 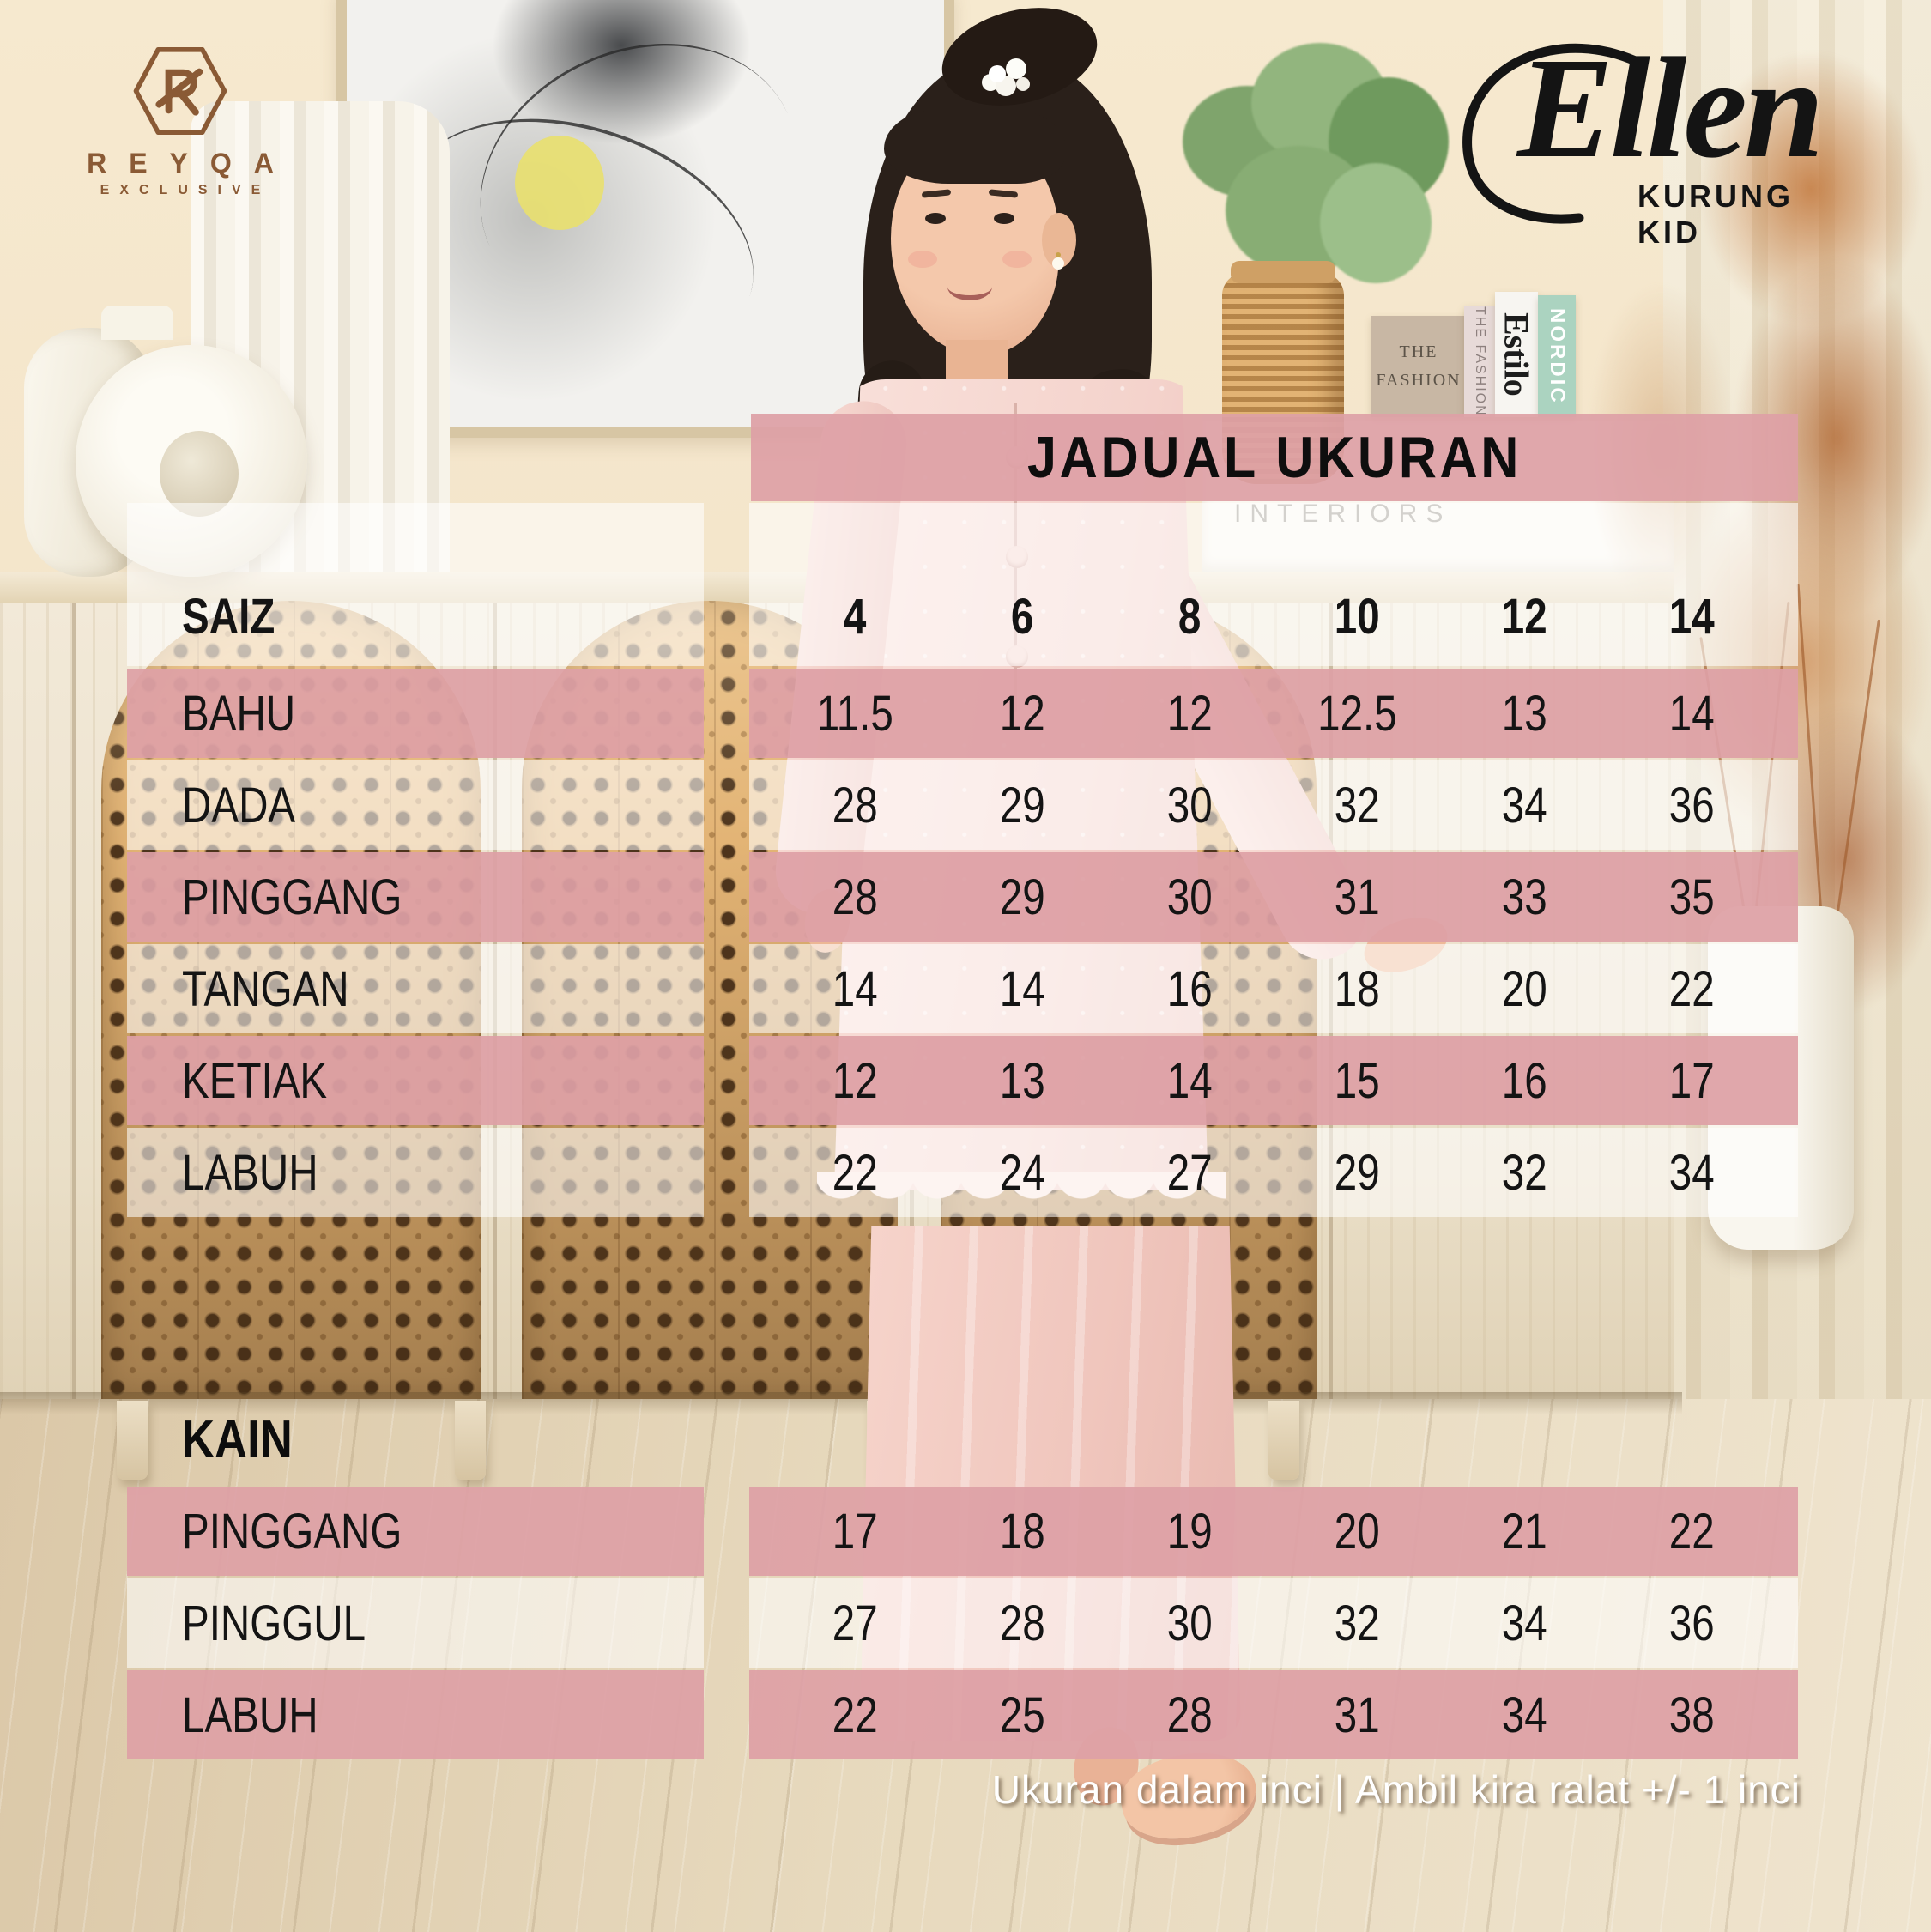 I want to click on size-value: 4, so click(x=855, y=617).